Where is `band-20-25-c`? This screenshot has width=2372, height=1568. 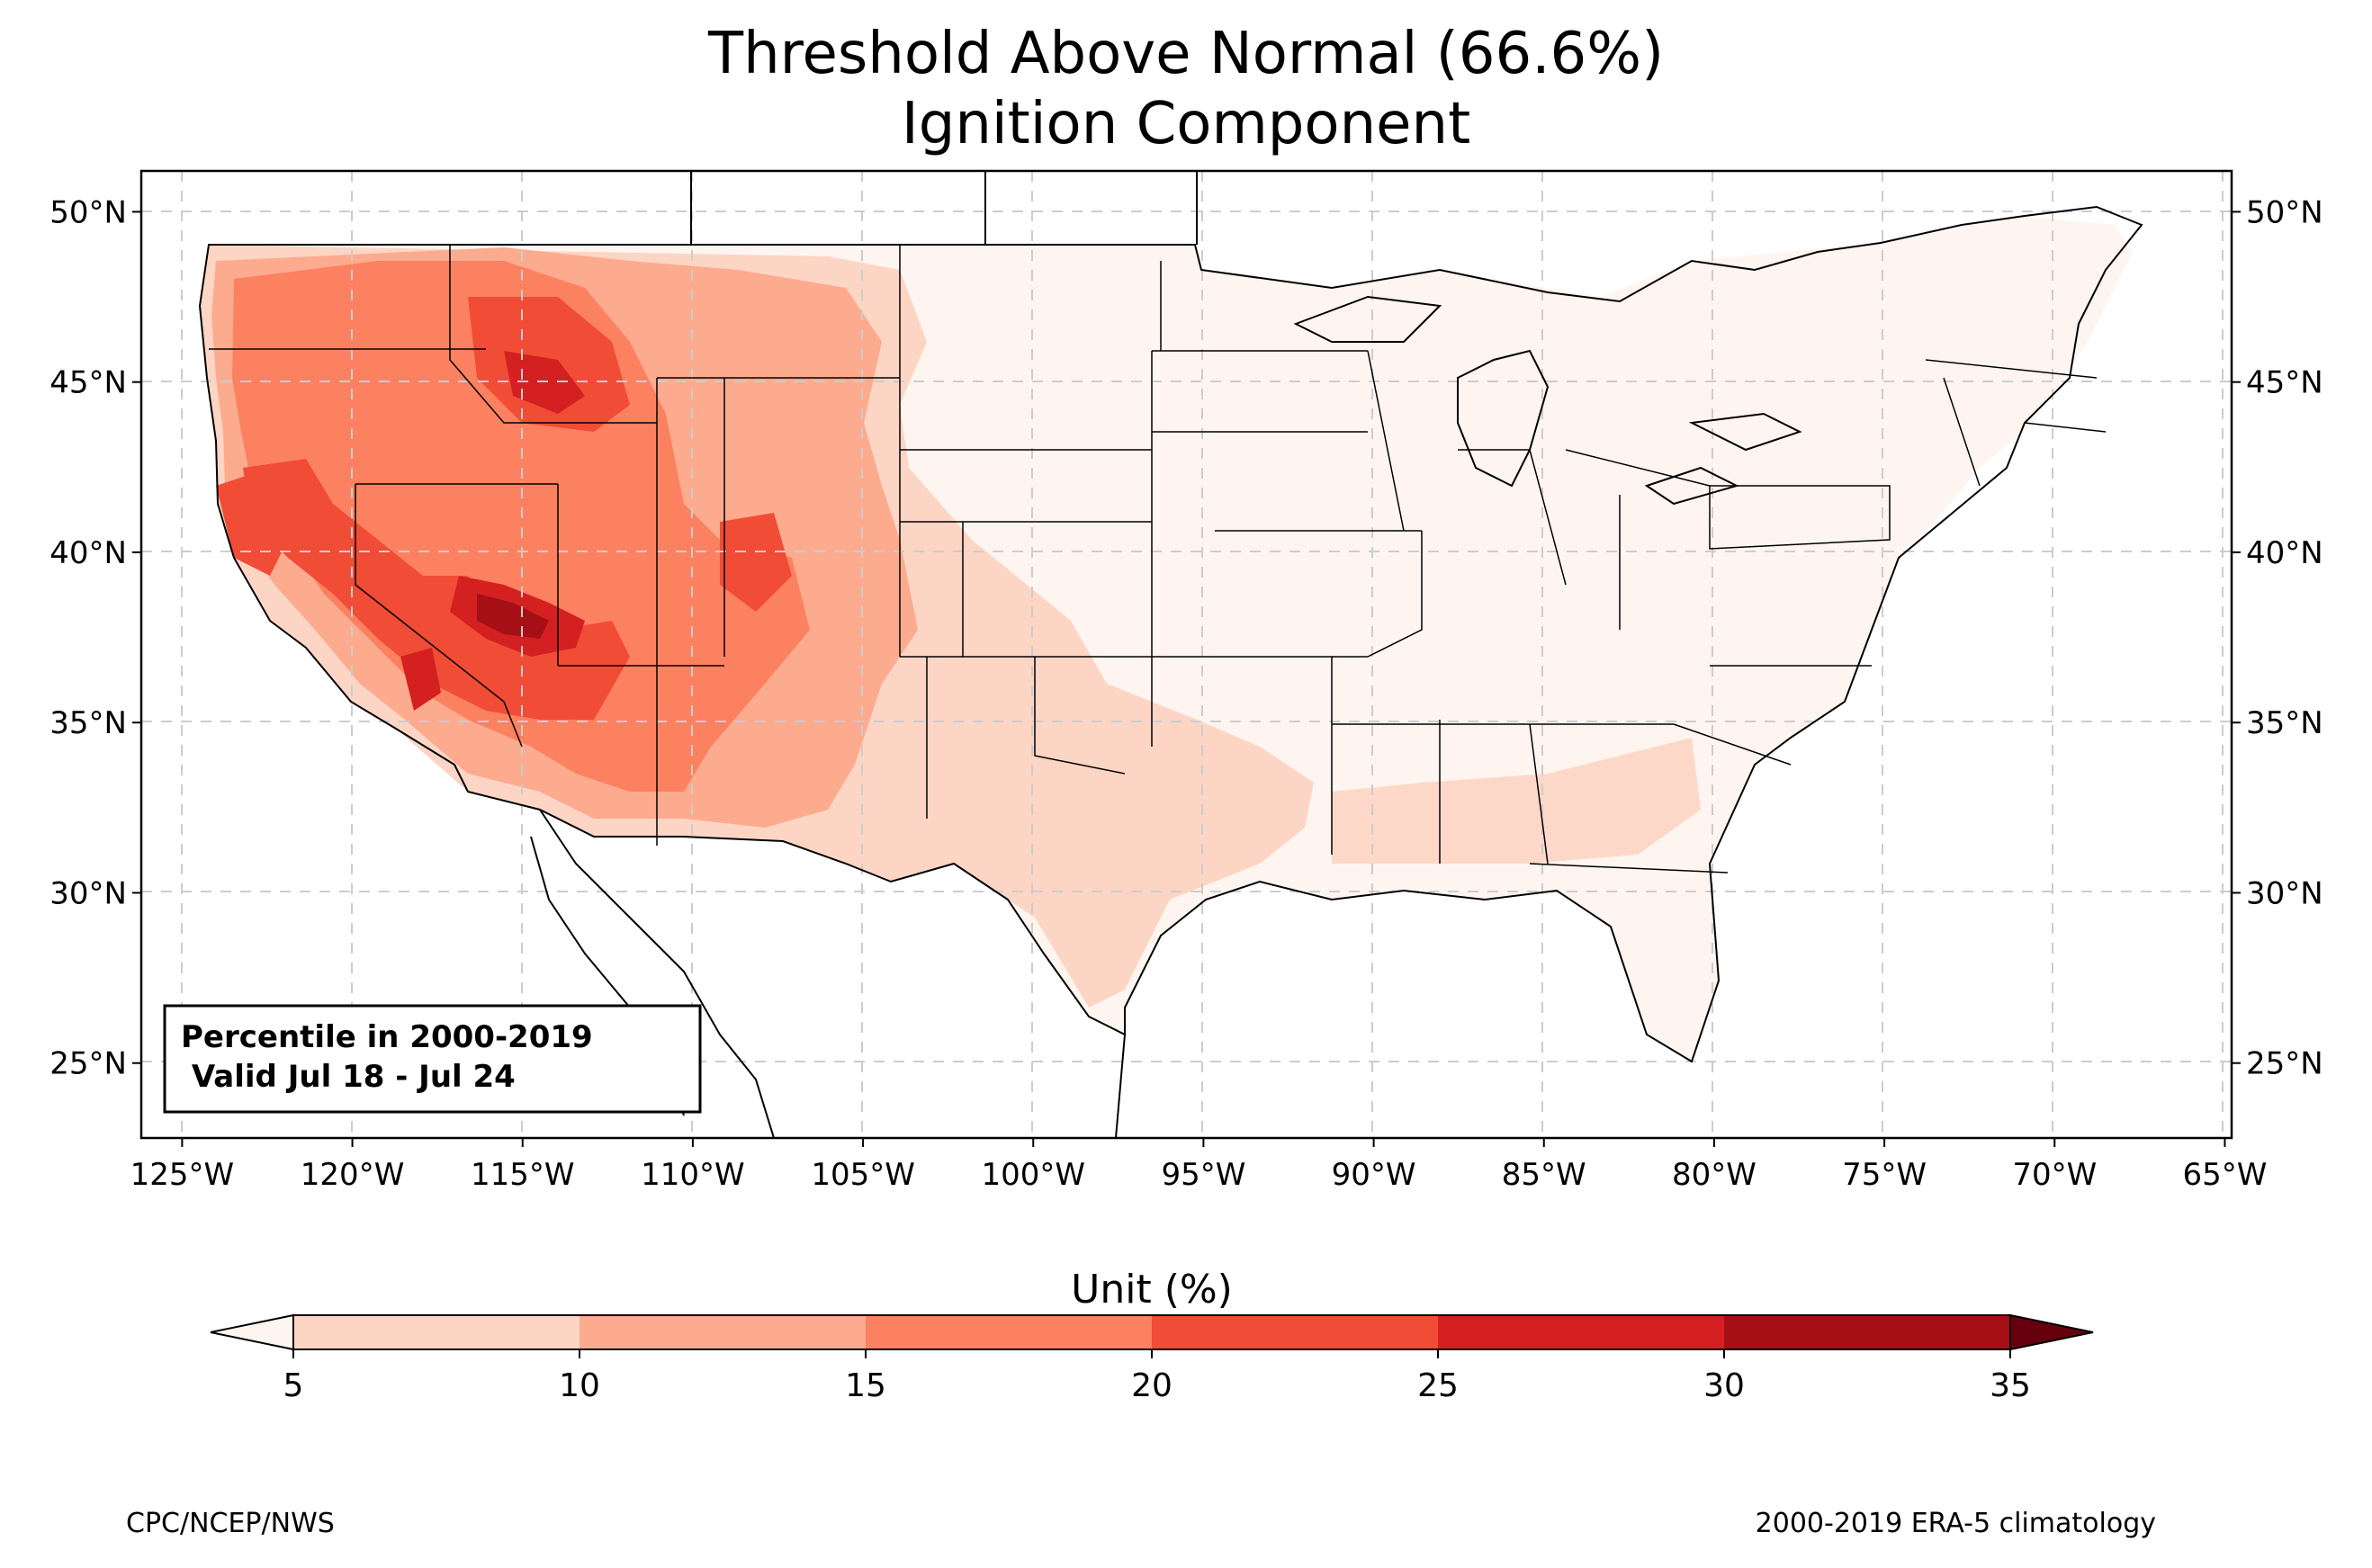
band-20-25-c is located at coordinates (756, 562).